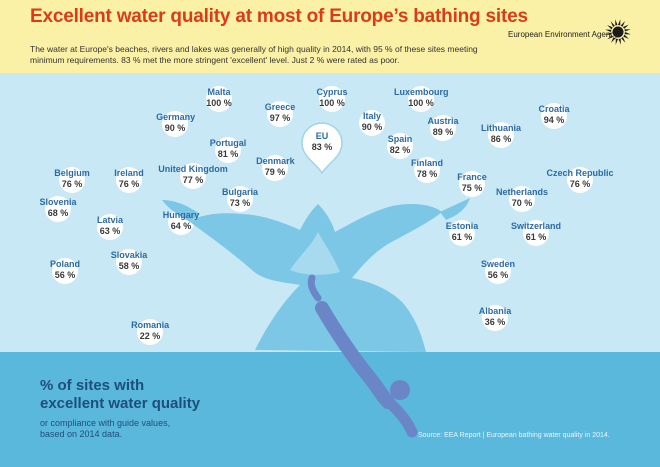  I want to click on bubble-bulgaria, so click(240, 199).